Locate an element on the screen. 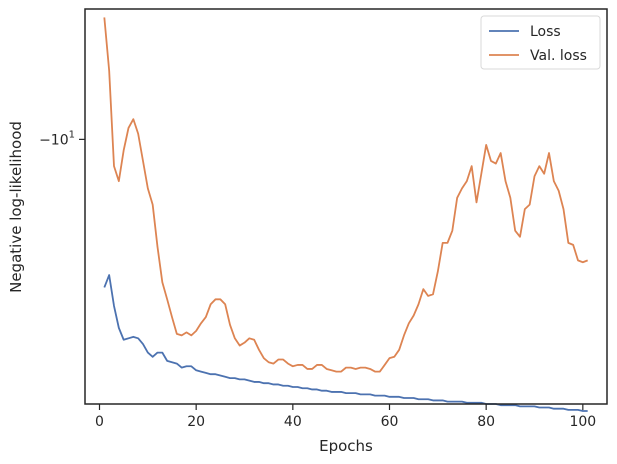 The width and height of the screenshot is (617, 464). x-tick-label: 20 is located at coordinates (196, 422).